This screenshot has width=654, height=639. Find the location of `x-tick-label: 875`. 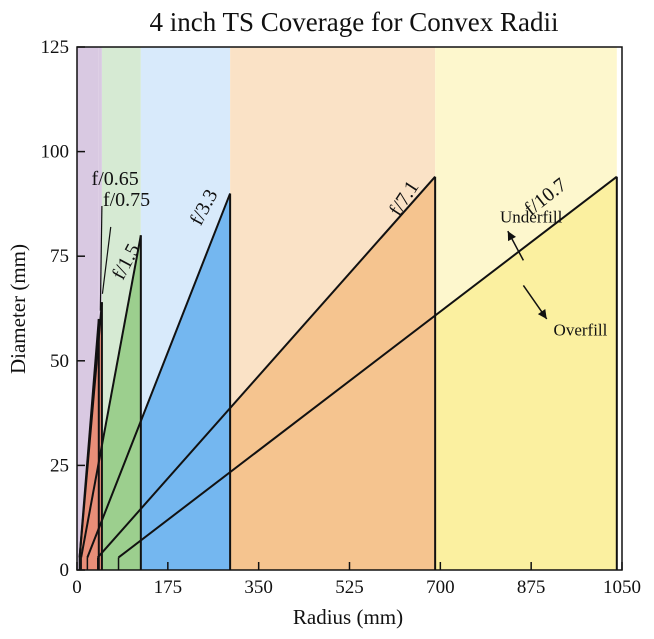

x-tick-label: 875 is located at coordinates (531, 587).